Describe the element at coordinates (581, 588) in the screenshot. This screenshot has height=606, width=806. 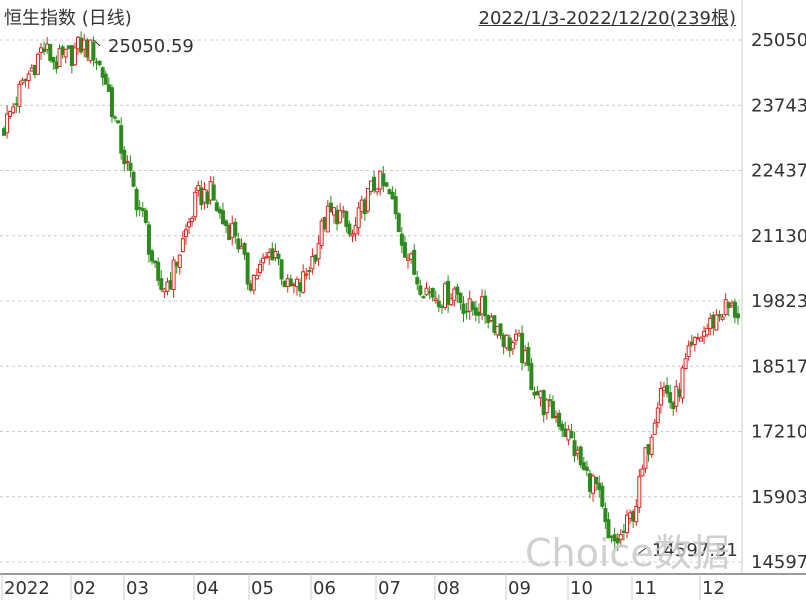
I see `x-tick-label: 10` at that location.